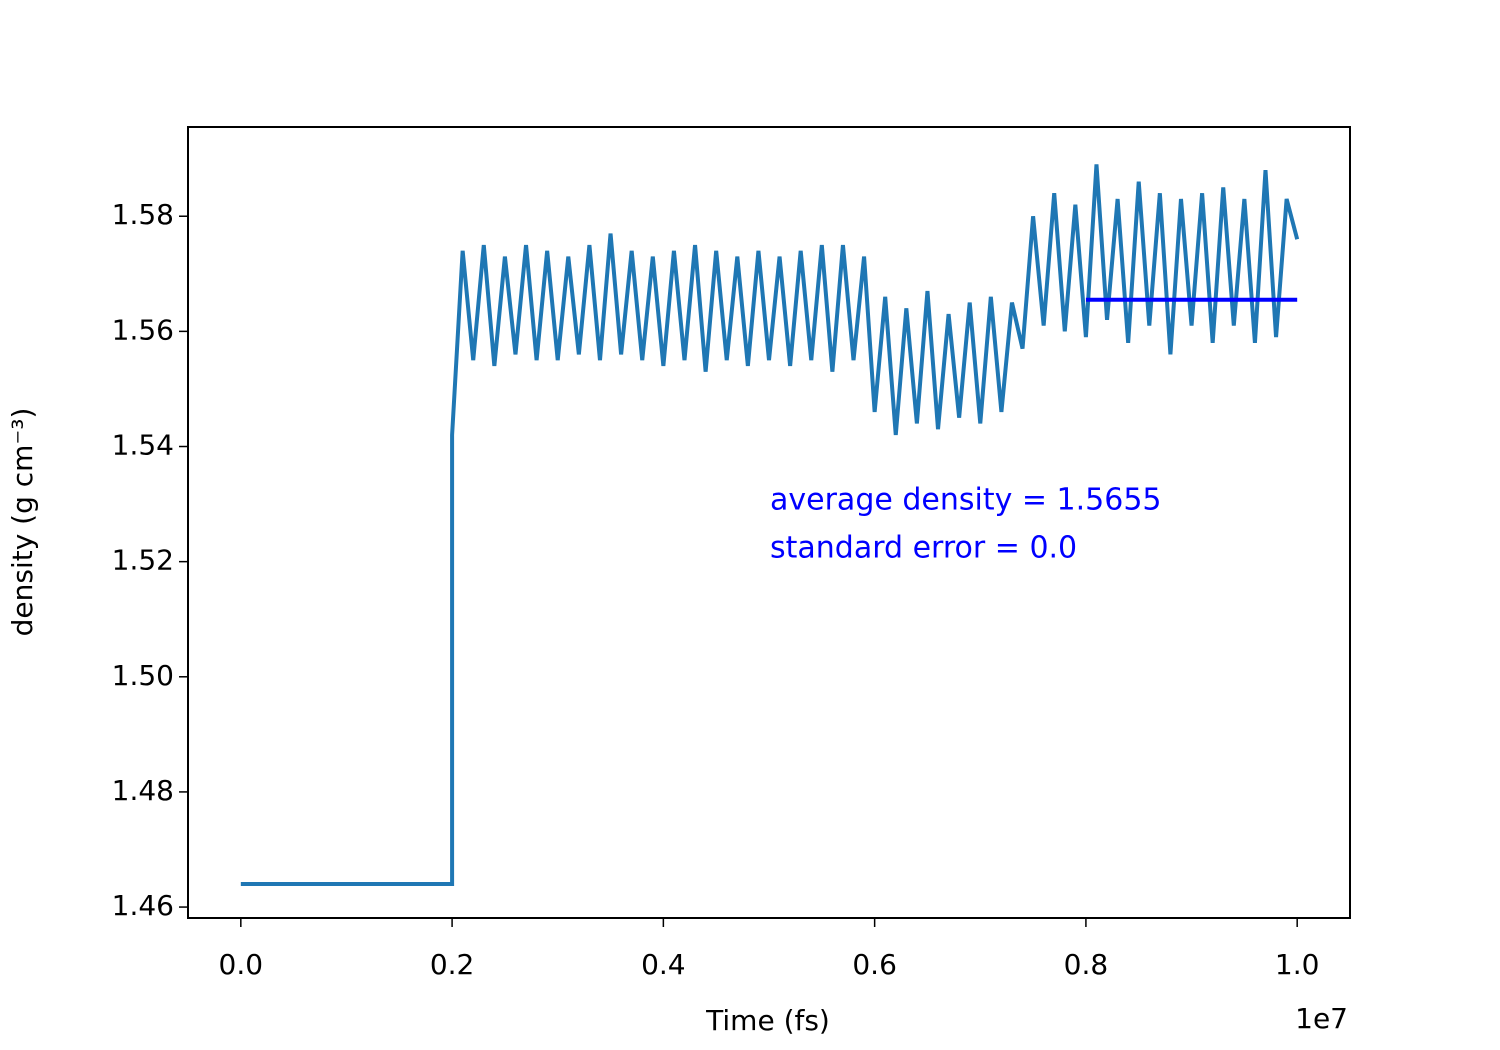 This screenshot has width=1500, height=1050. Describe the element at coordinates (143, 675) in the screenshot. I see `y-tick-label: 1.50` at that location.